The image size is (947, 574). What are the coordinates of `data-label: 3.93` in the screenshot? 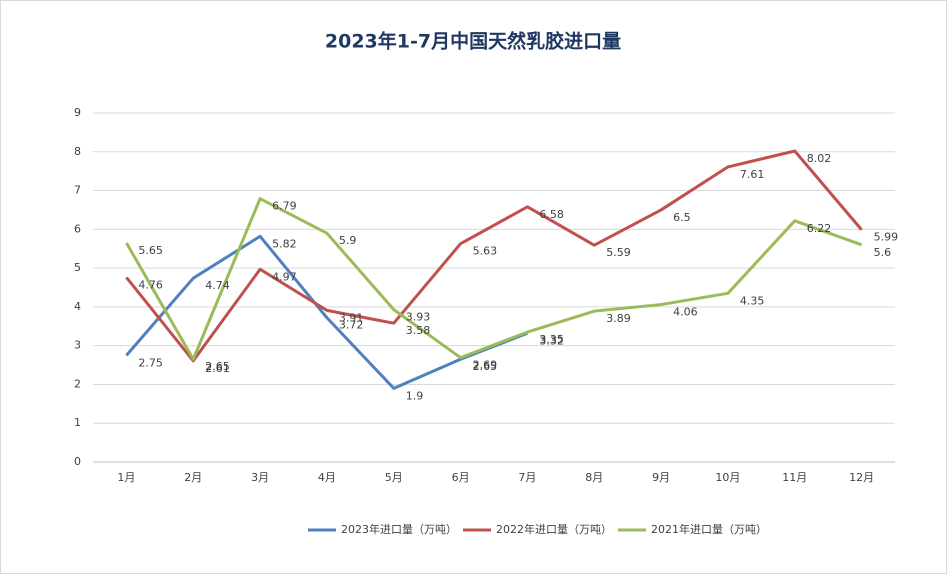 It's located at (418, 317).